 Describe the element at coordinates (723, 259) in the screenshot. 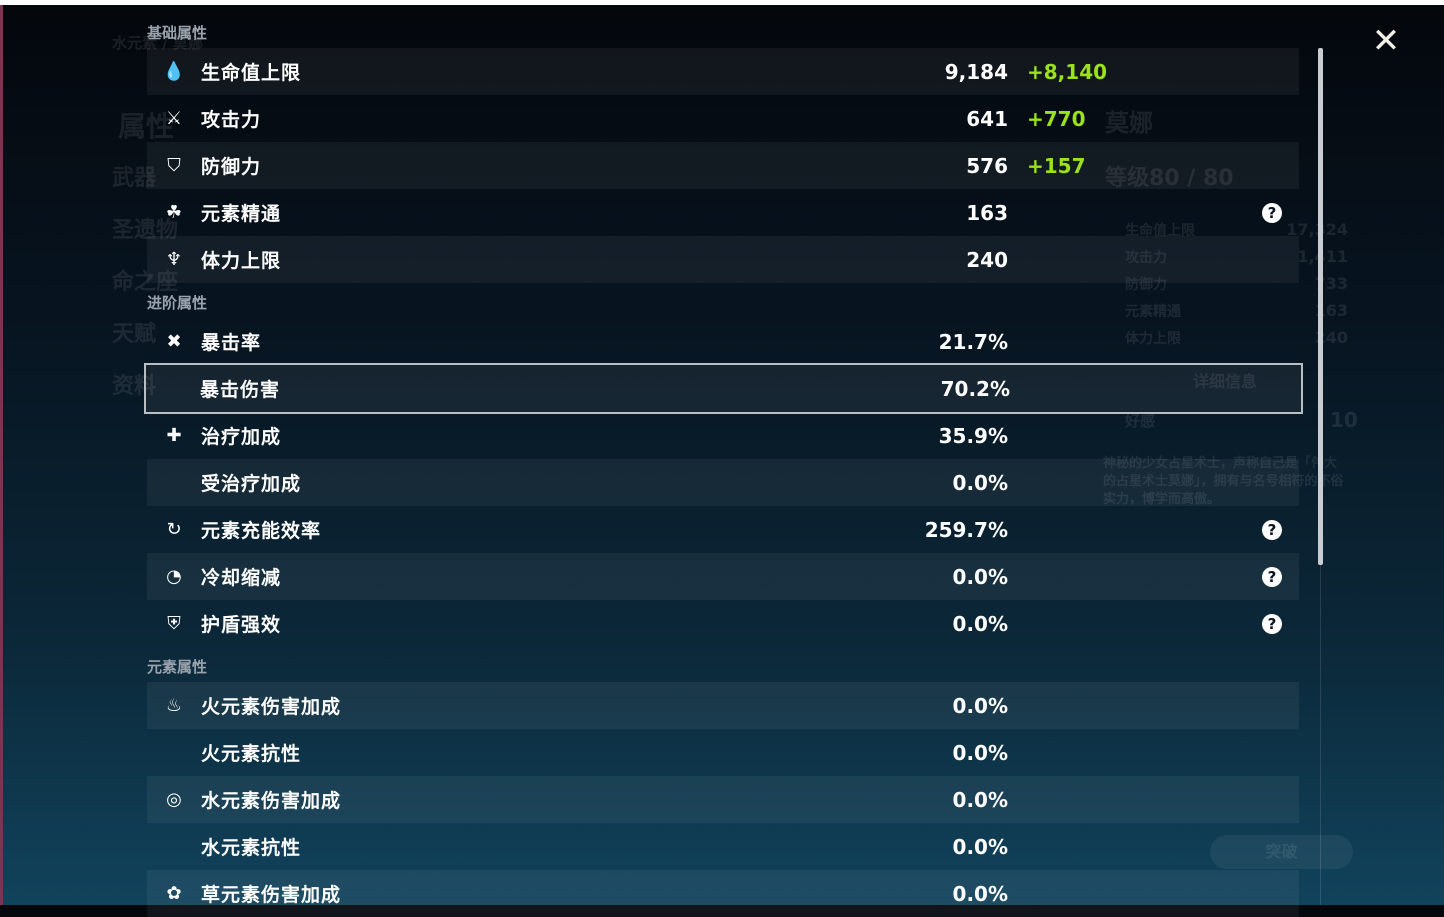

I see `stat-row: ♆ 体力上限 240` at that location.